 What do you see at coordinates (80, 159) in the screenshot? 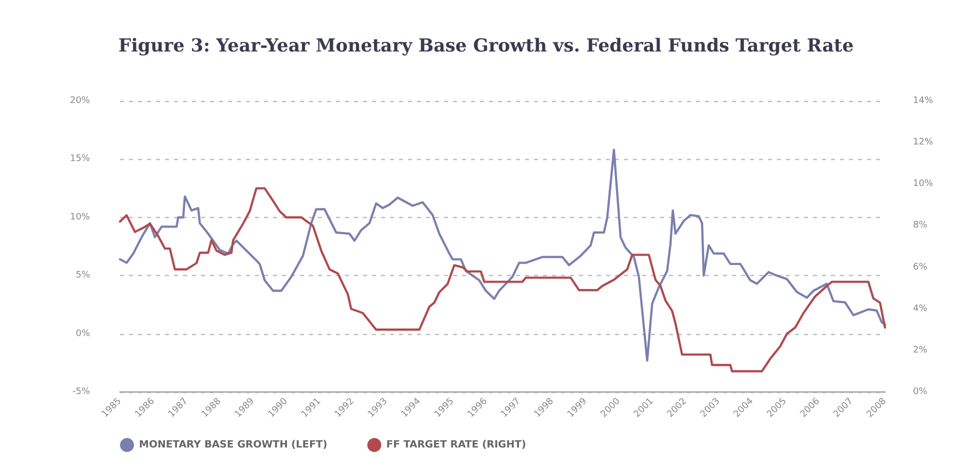
I see `y-tick-label: 15%` at bounding box center [80, 159].